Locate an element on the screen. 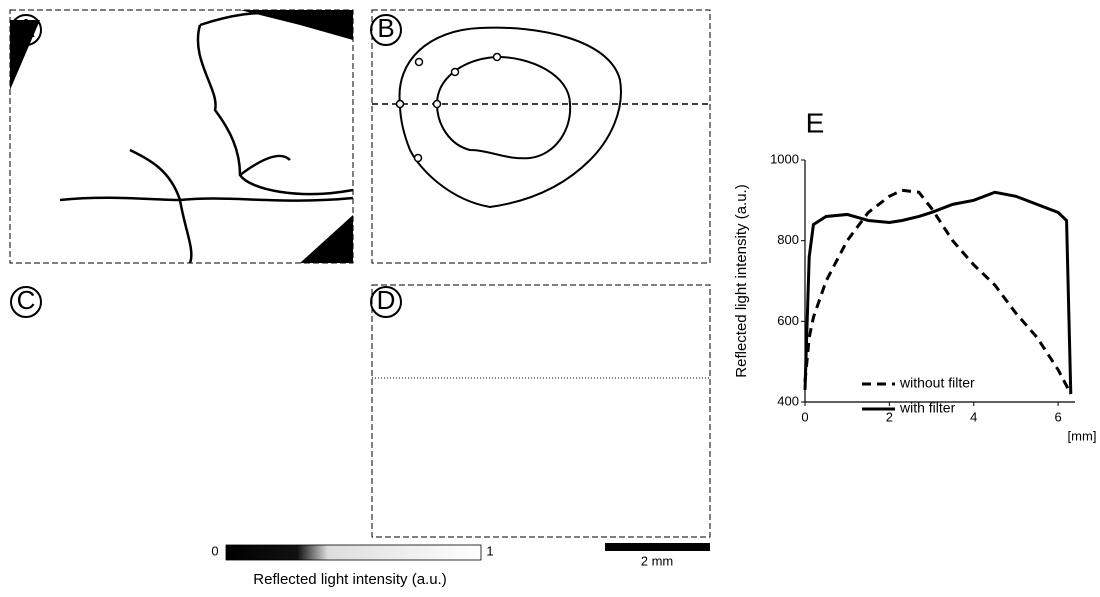  y-tick-label: 400 is located at coordinates (788, 400).